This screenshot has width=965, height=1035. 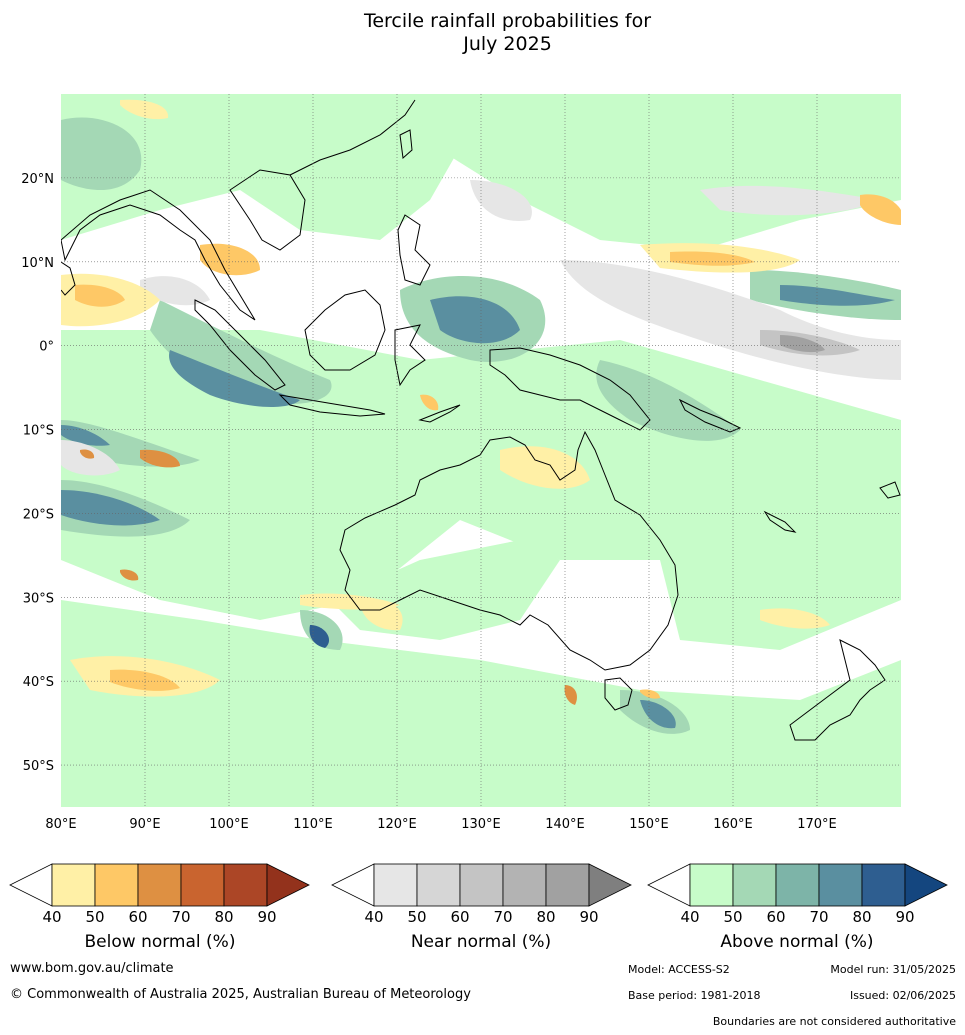 I want to click on new-zealand-outline, so click(x=837, y=690).